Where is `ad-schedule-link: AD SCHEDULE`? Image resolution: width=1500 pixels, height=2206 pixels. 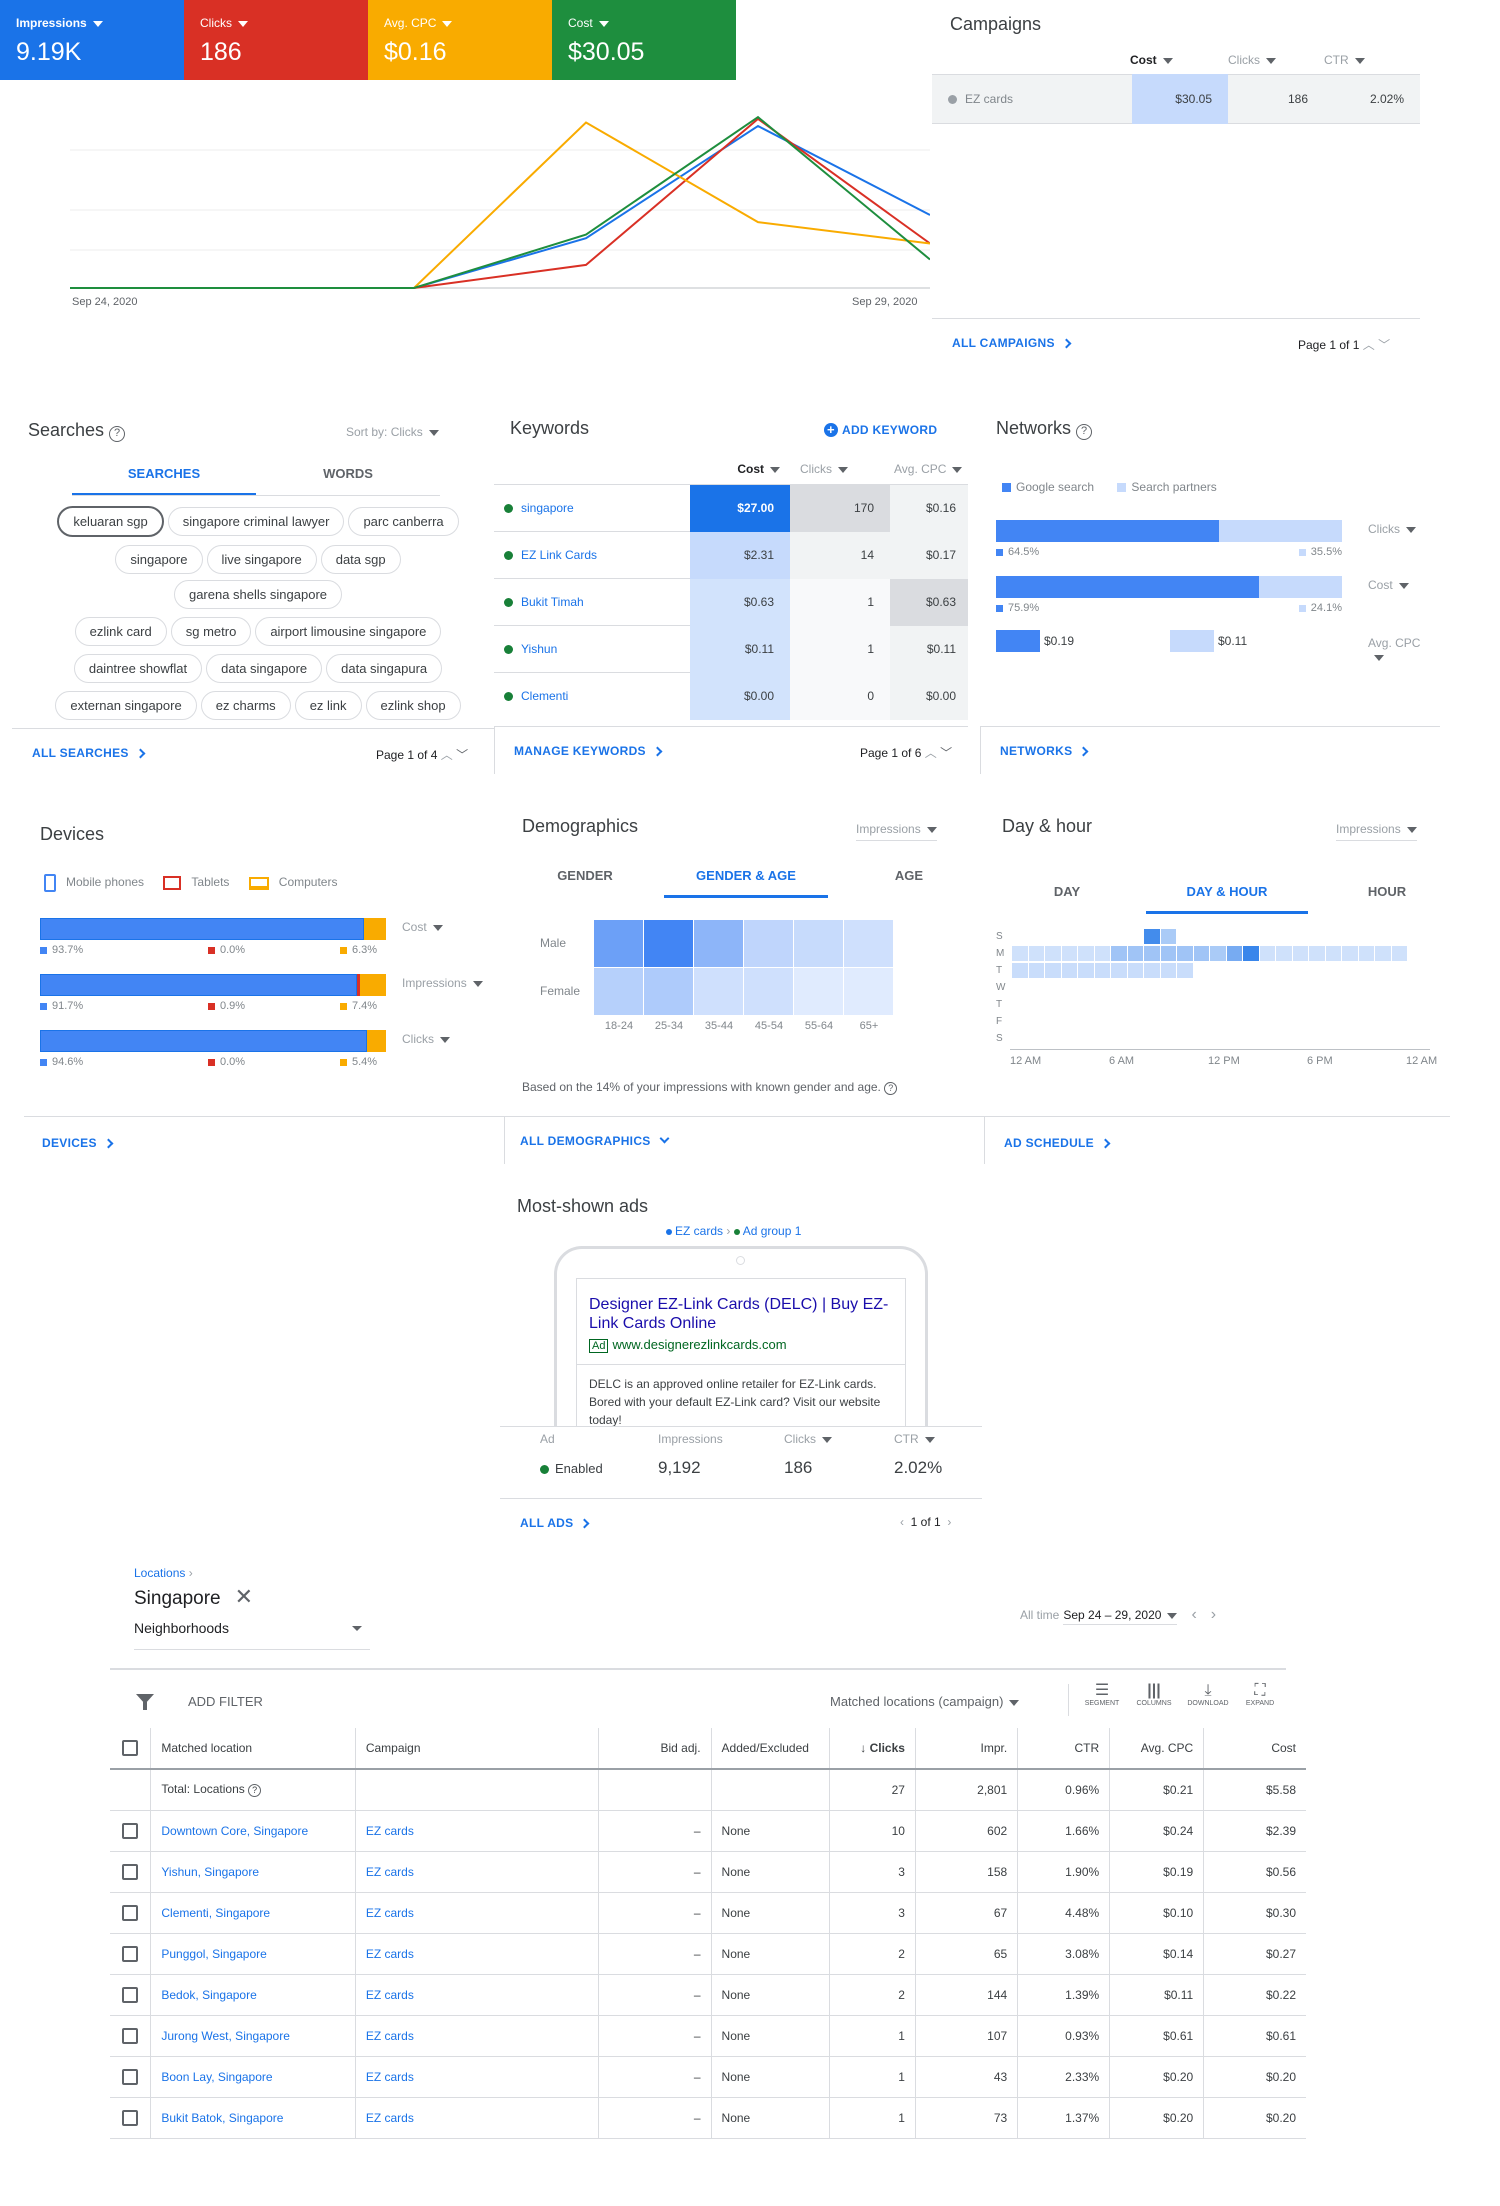 ad-schedule-link: AD SCHEDULE is located at coordinates (1057, 1143).